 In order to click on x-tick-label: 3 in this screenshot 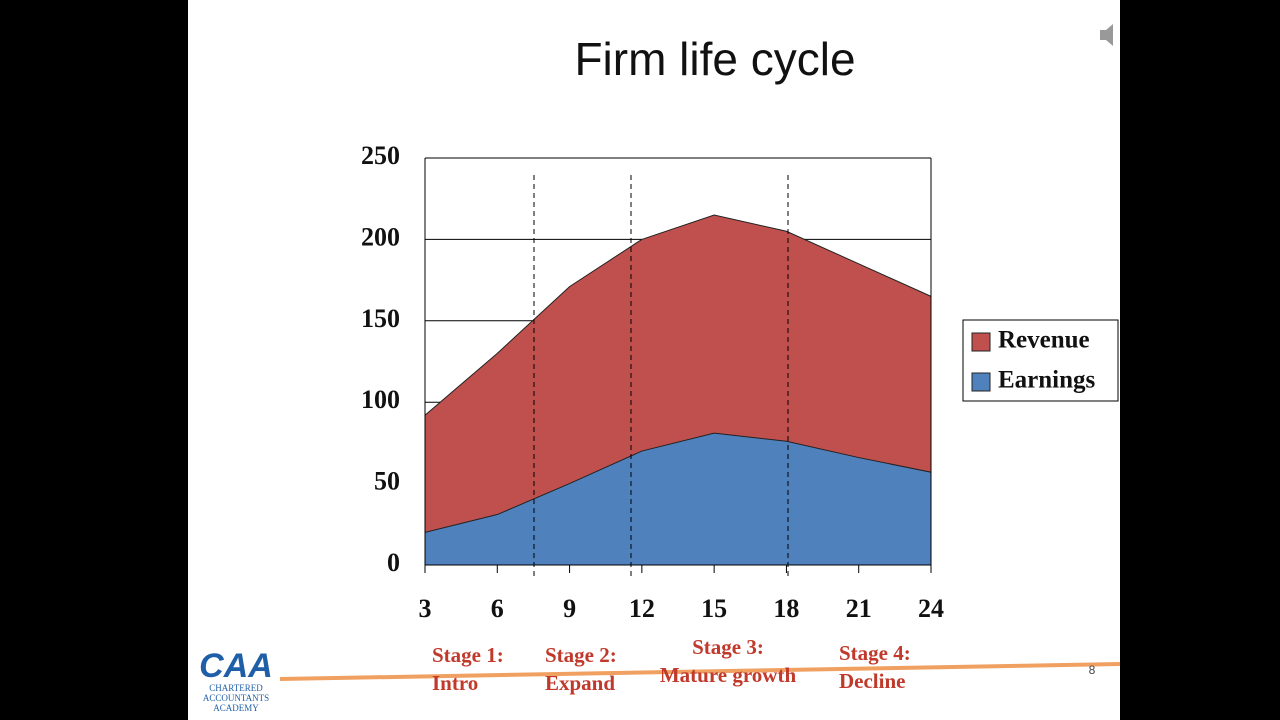, I will do `click(425, 608)`.